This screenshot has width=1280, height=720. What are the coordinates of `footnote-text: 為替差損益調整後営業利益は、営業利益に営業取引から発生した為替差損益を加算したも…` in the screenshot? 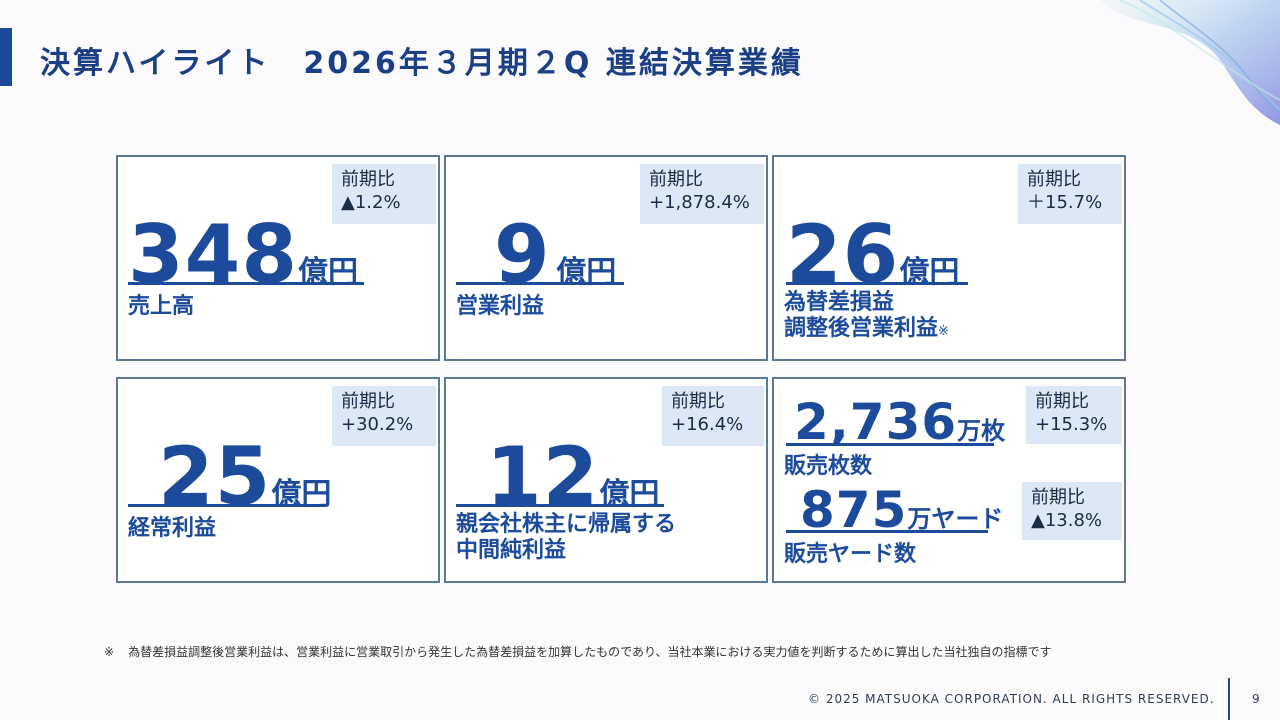 It's located at (590, 652).